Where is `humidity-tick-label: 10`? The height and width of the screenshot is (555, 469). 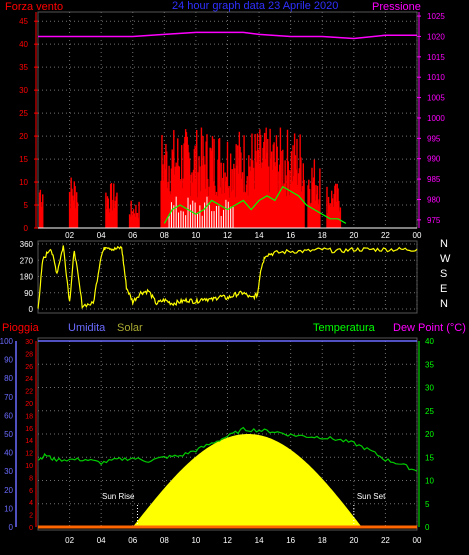
humidity-tick-label: 10 is located at coordinates (8, 508).